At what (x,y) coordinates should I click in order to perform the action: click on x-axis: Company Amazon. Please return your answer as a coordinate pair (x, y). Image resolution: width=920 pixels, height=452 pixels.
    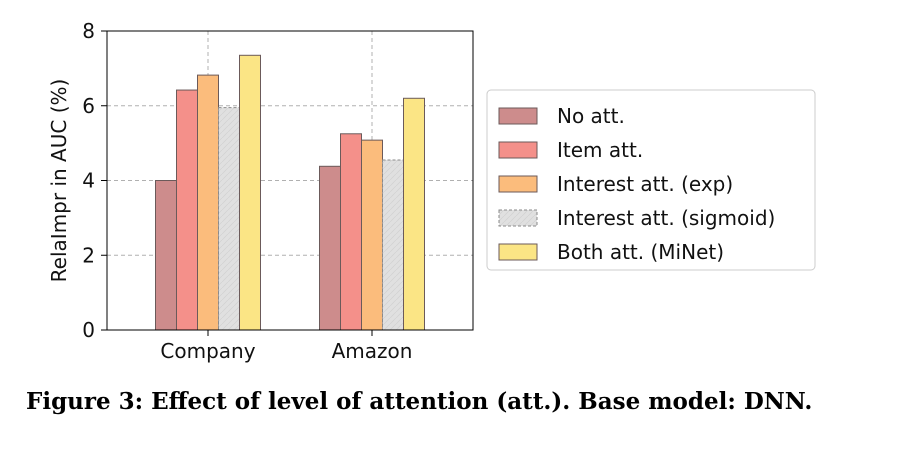
    Looking at the image, I should click on (286, 346).